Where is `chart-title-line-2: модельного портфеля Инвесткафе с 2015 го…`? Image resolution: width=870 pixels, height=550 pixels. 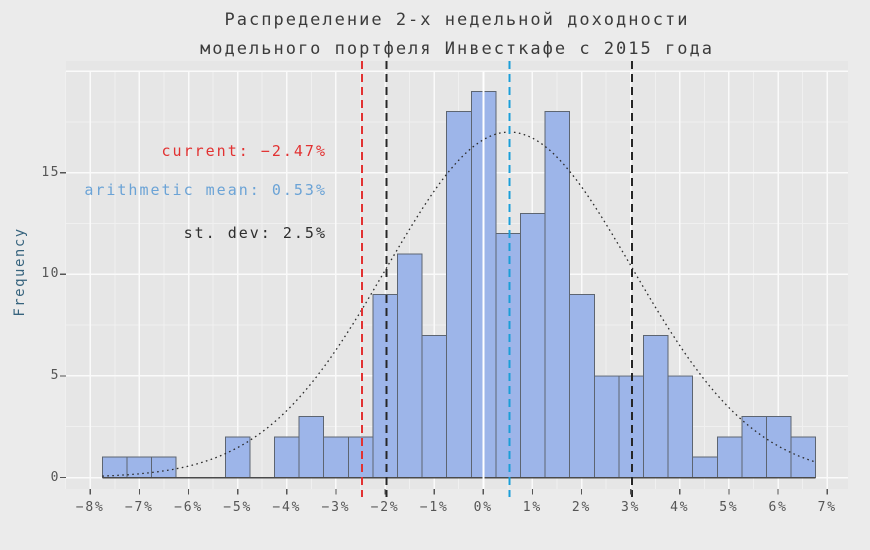
chart-title-line-2: модельного портфеля Инвесткафе с 2015 го… is located at coordinates (457, 49).